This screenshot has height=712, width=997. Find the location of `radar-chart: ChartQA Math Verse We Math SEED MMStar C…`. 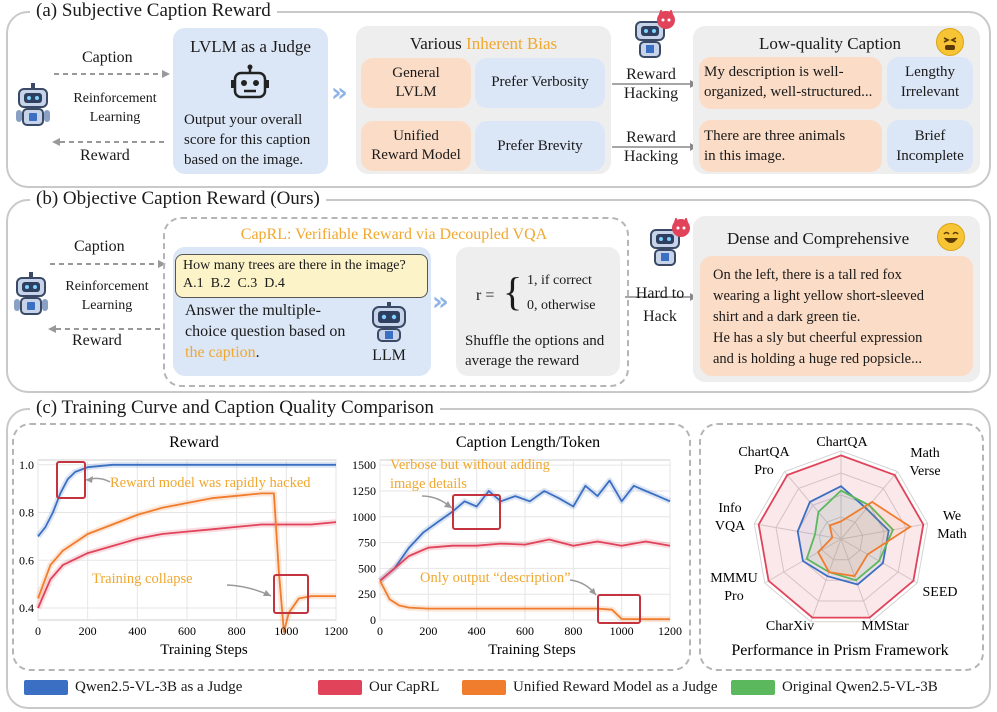

radar-chart: ChartQA Math Verse We Math SEED MMStar C… is located at coordinates (838, 547).